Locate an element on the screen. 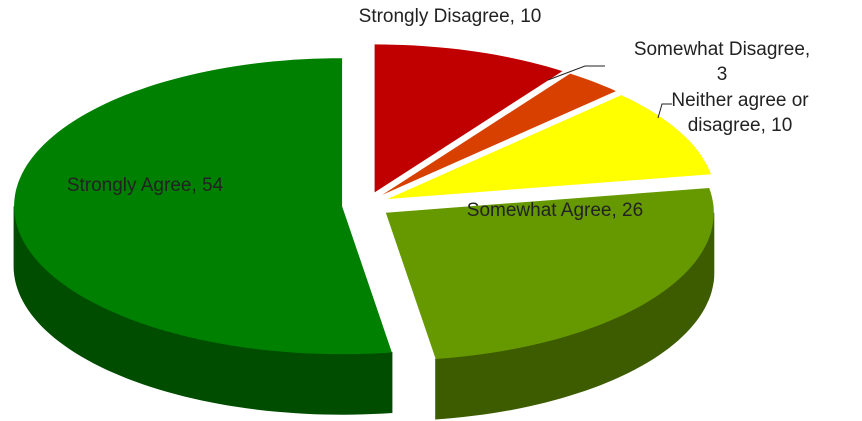 This screenshot has width=862, height=421. data-label-line: Neither agree or is located at coordinates (740, 100).